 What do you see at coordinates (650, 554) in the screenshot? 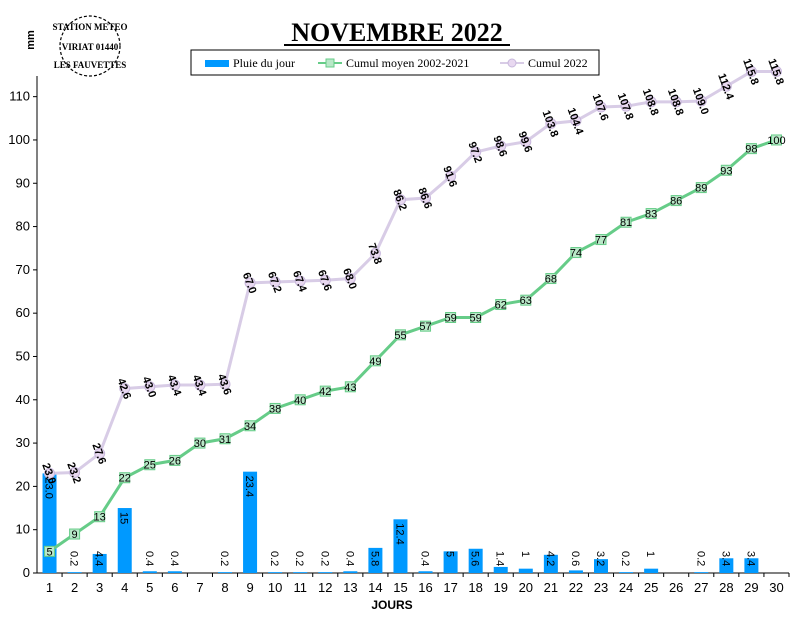
I see `rain-value-label: 1` at bounding box center [650, 554].